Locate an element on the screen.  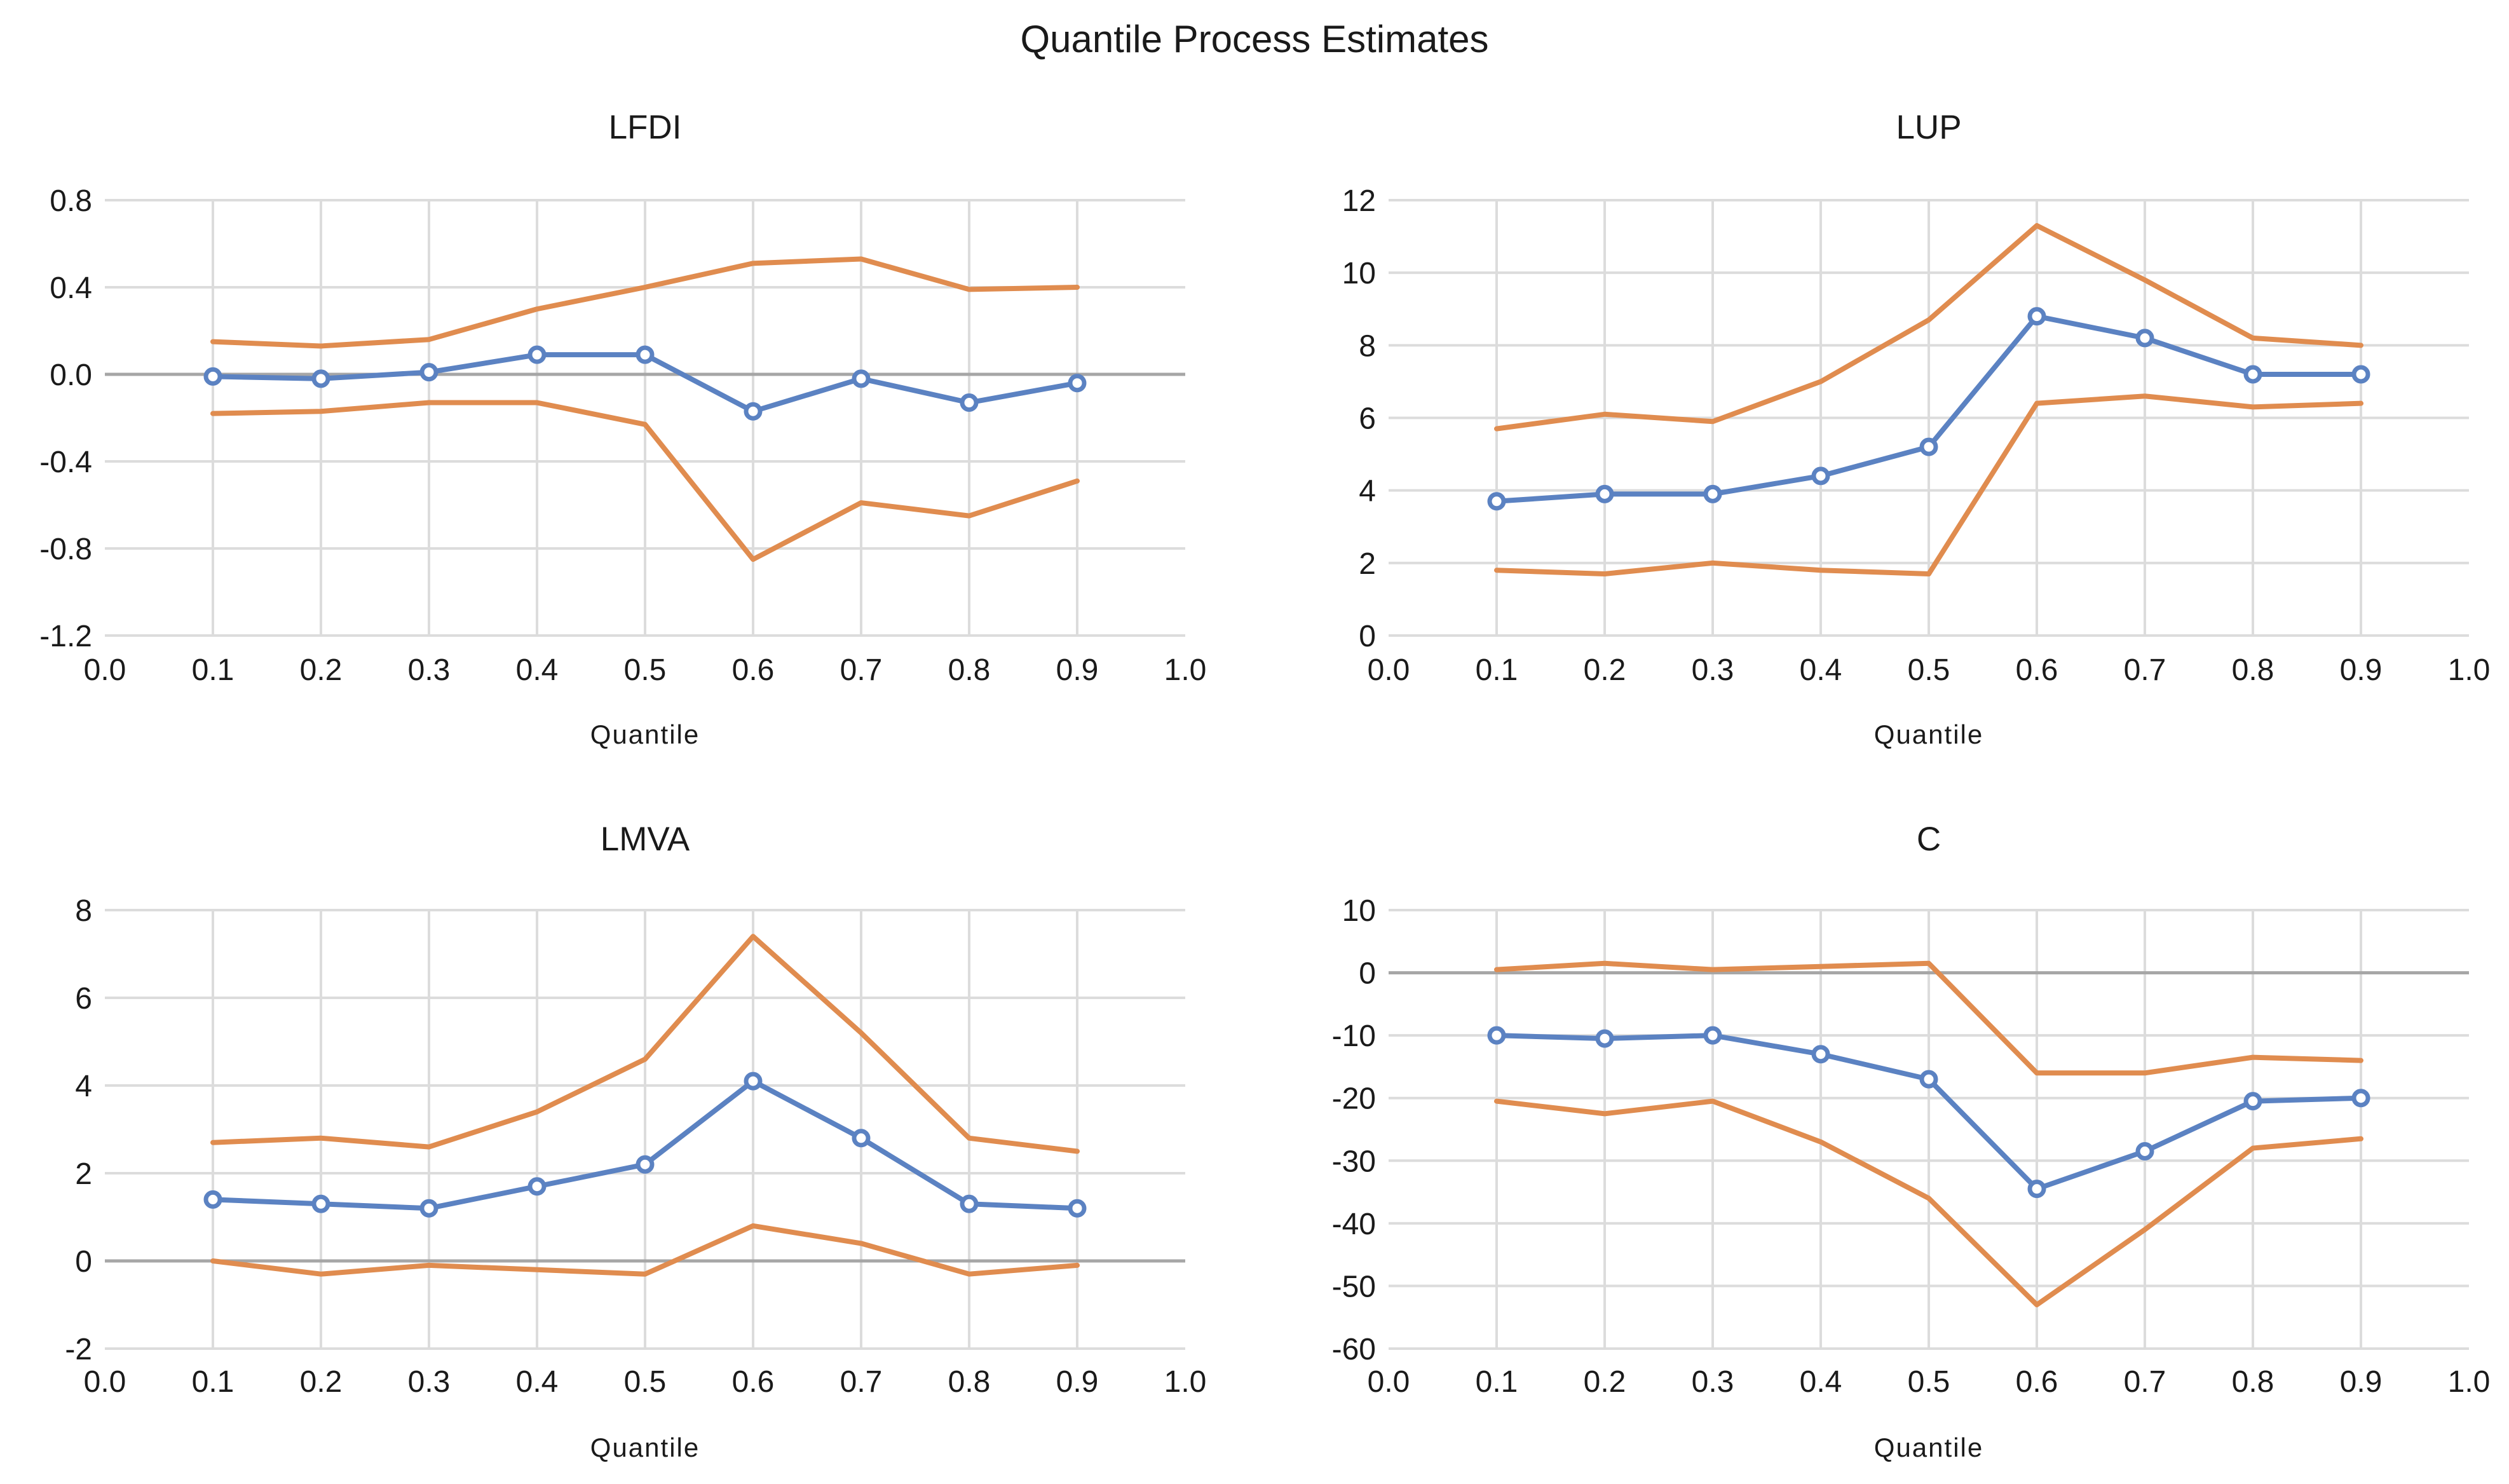
y-tick-label: -20 is located at coordinates (1354, 1099).